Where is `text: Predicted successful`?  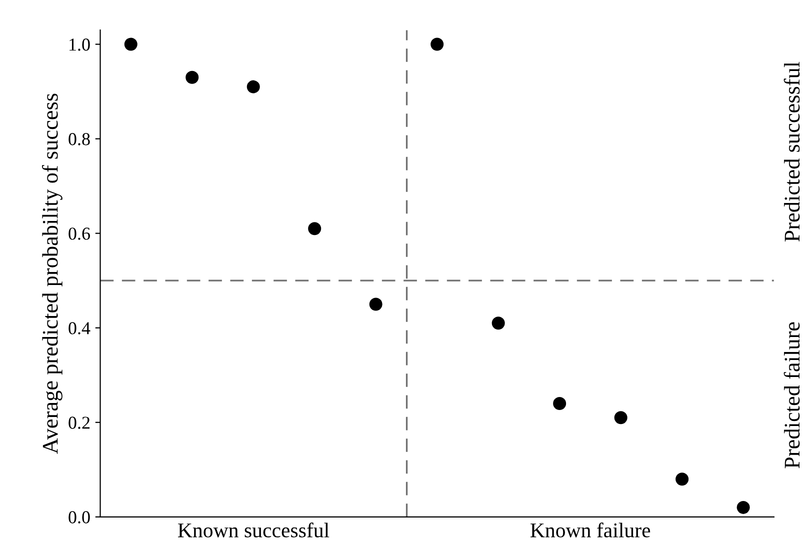
text: Predicted successful is located at coordinates (792, 152).